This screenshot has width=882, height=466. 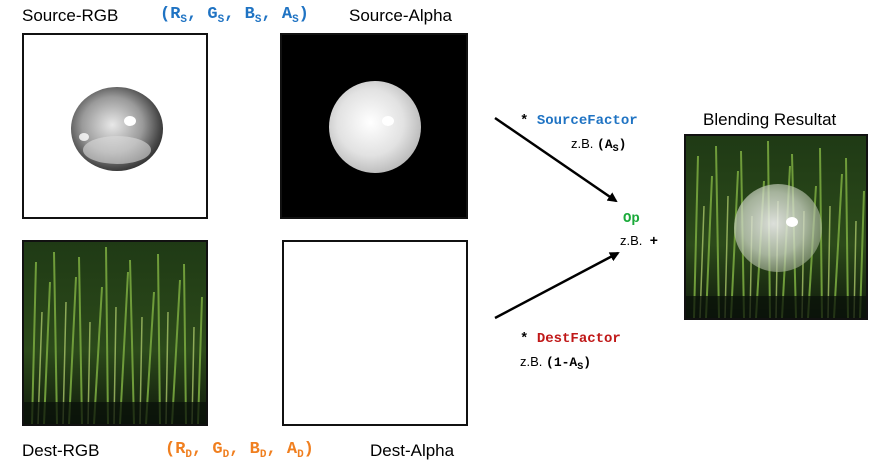 What do you see at coordinates (570, 339) in the screenshot?
I see `dest-factor-label: * DestFactor` at bounding box center [570, 339].